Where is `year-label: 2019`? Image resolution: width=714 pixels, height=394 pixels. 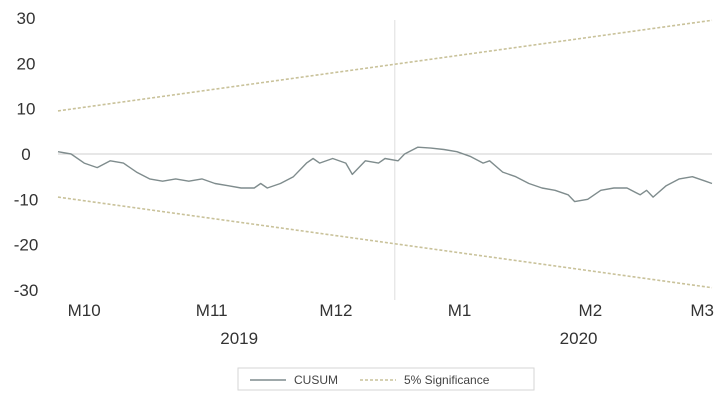
year-label: 2019 is located at coordinates (239, 338).